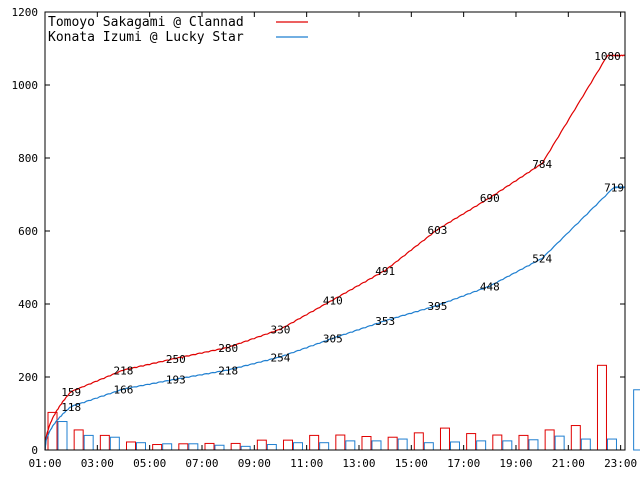 This screenshot has width=640, height=480. What do you see at coordinates (71, 407) in the screenshot?
I see `cumulative-data-label: 118` at bounding box center [71, 407].